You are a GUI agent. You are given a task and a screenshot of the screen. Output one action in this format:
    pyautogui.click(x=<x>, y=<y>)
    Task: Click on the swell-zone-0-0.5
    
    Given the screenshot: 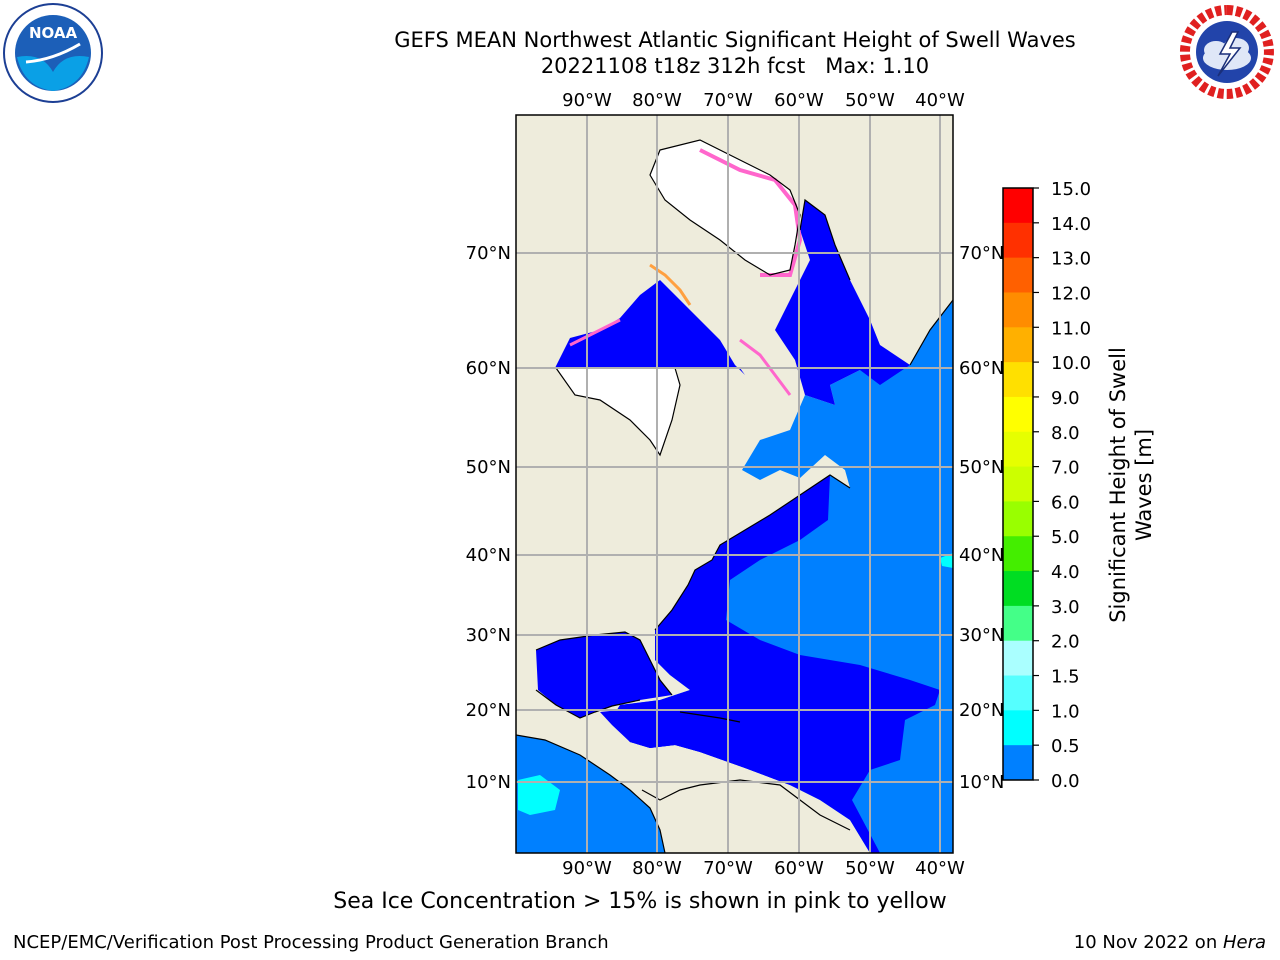 What is the action you would take?
    pyautogui.click(x=776, y=664)
    